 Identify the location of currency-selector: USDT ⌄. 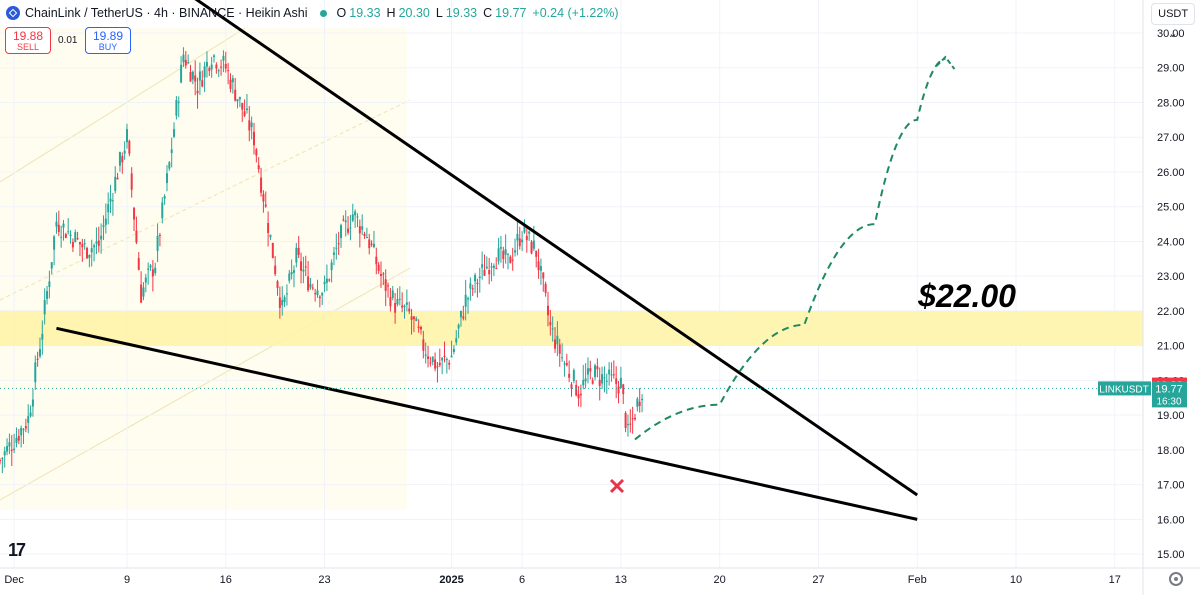
(1173, 21).